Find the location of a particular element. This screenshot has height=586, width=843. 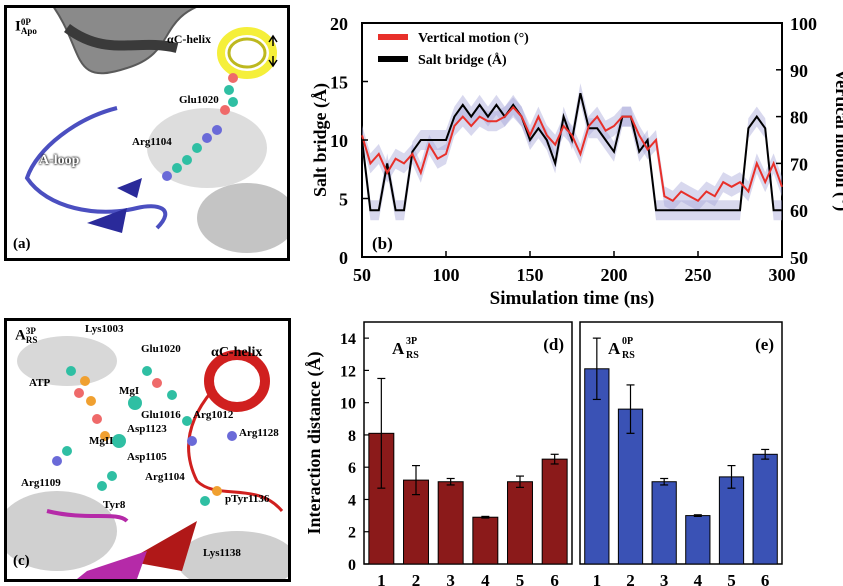

motion-arrow-icon is located at coordinates (273, 51).